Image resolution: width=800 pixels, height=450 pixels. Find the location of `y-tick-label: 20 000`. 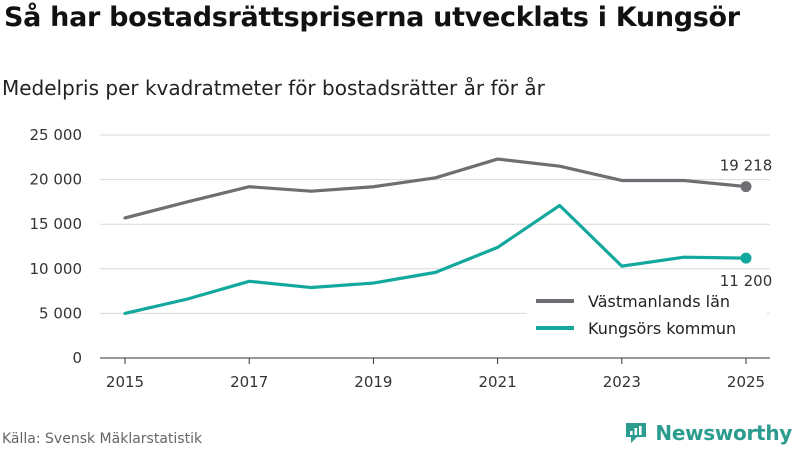

y-tick-label: 20 000 is located at coordinates (56, 180).